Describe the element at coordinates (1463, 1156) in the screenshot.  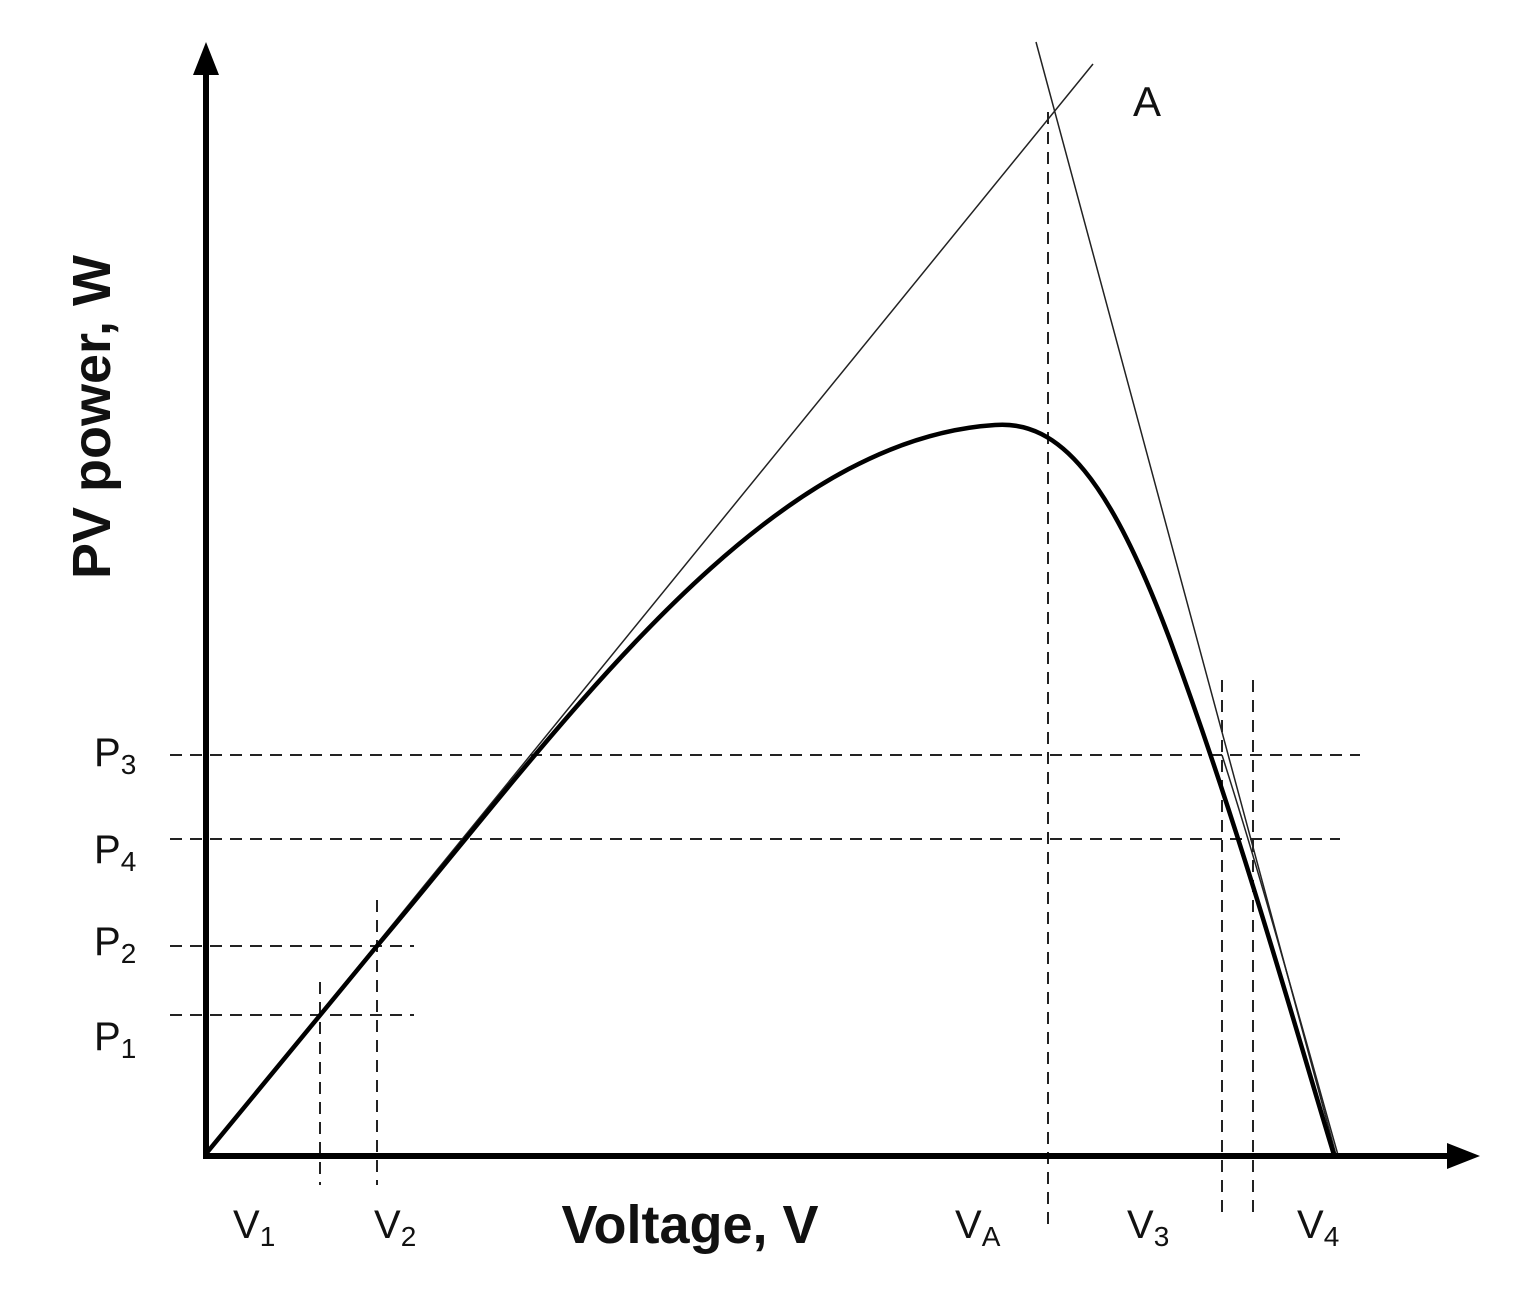
I see `x-axis-arrowhead` at that location.